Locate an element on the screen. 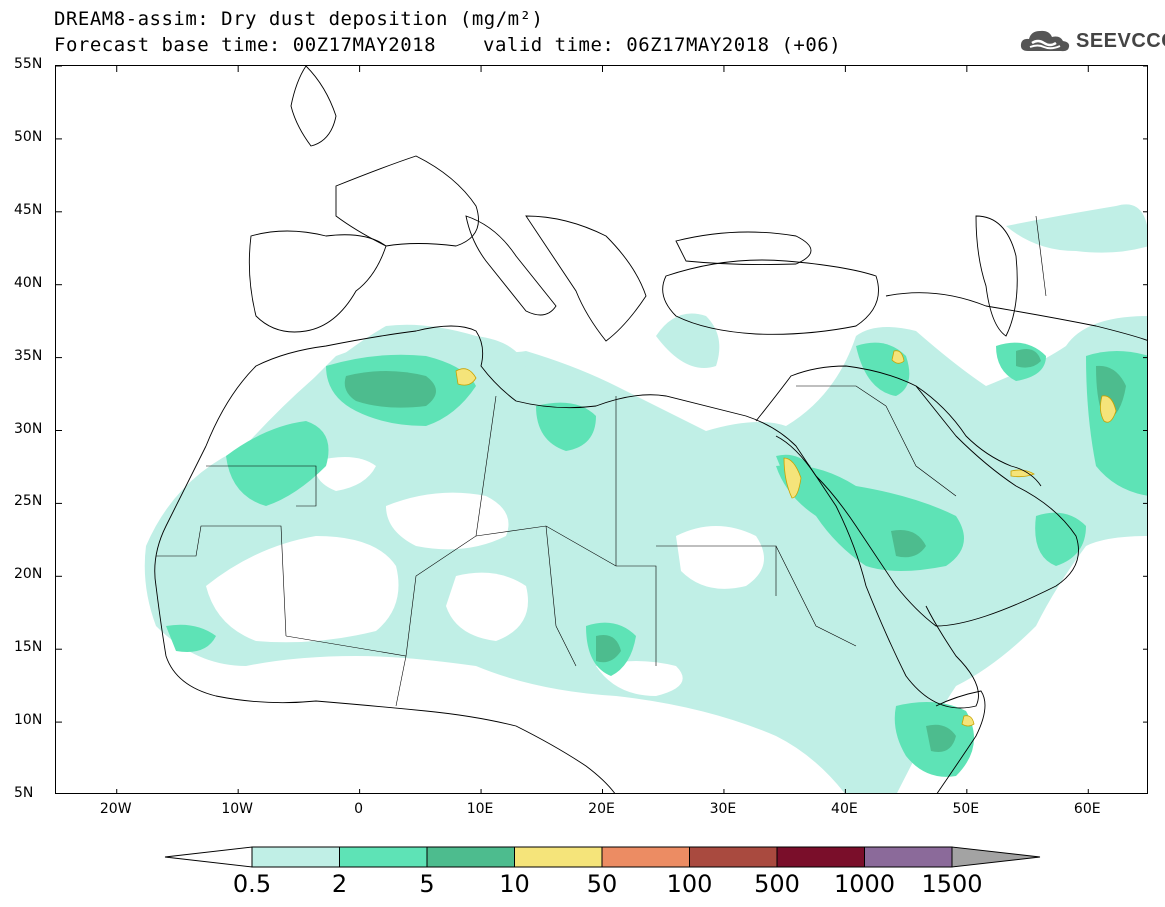 The image size is (1165, 907). colorbar-level-label: 5 is located at coordinates (427, 884).